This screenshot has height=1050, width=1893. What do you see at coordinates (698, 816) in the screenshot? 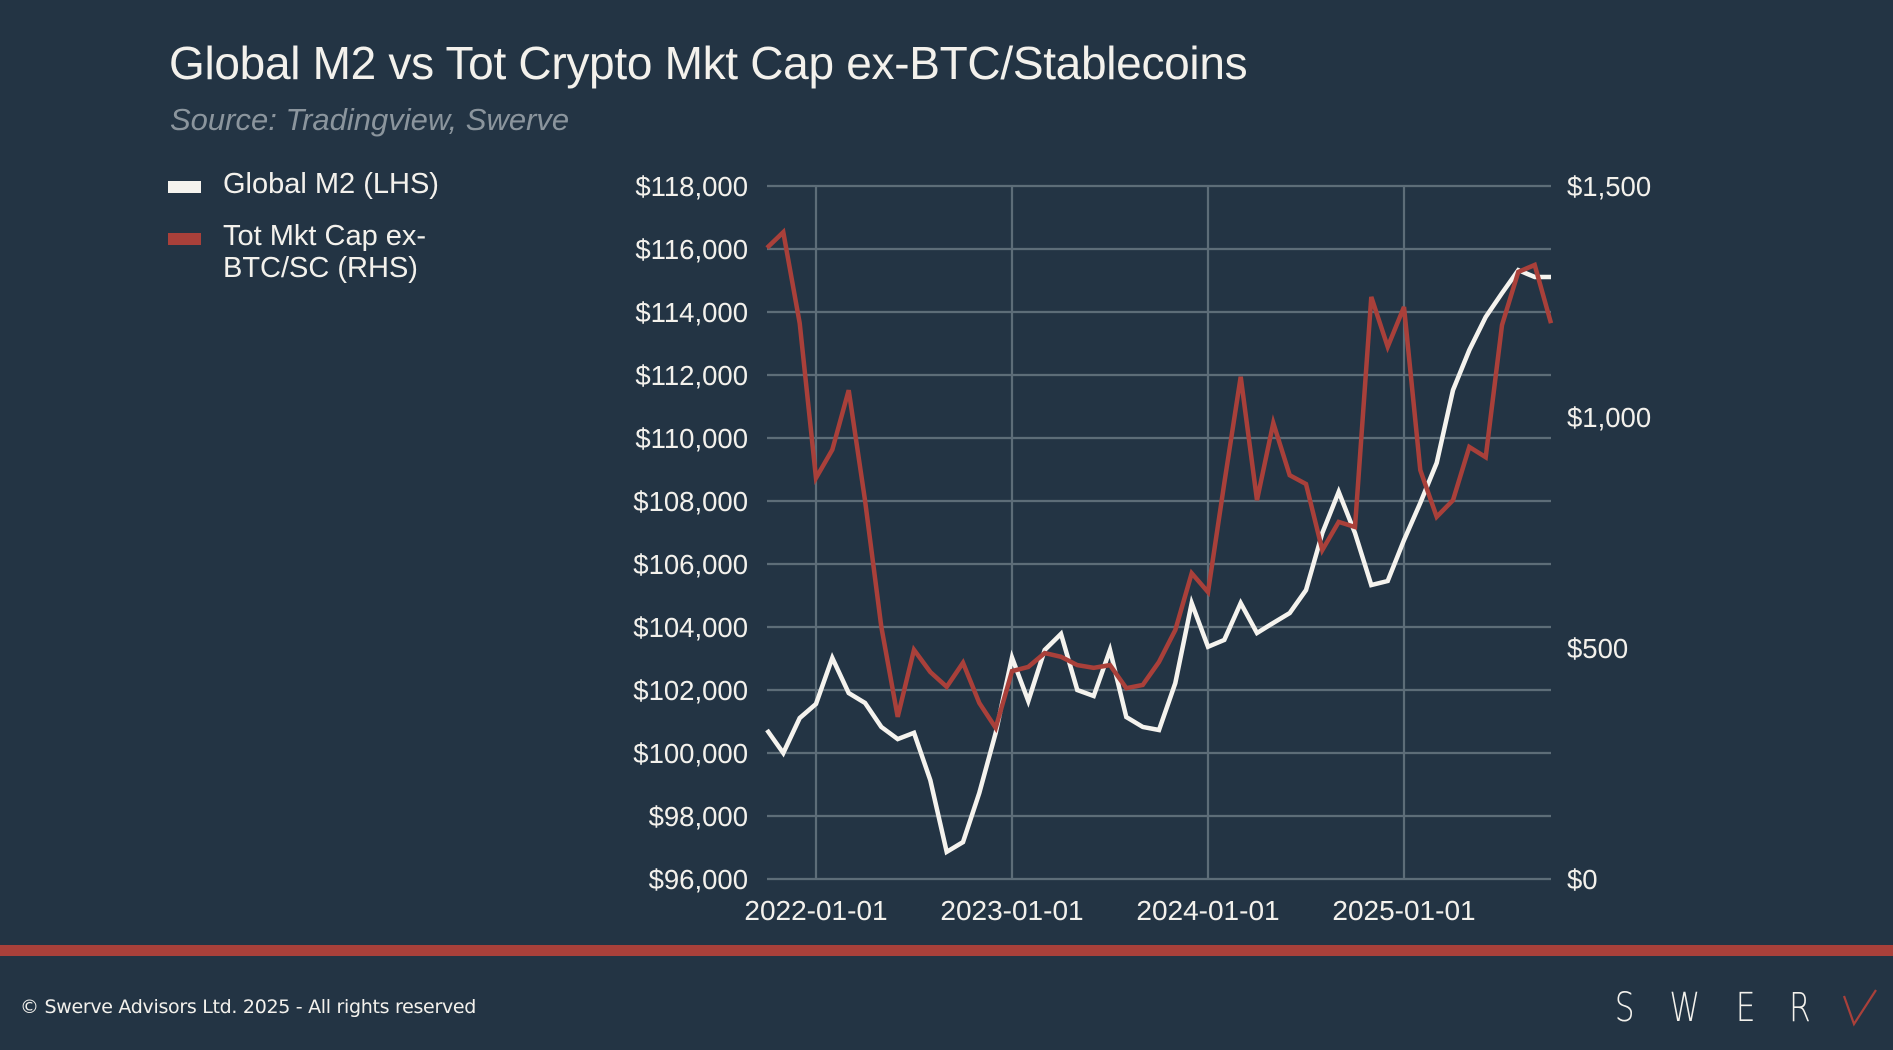
I see `y-left-tick-label: $98,000` at bounding box center [698, 816].